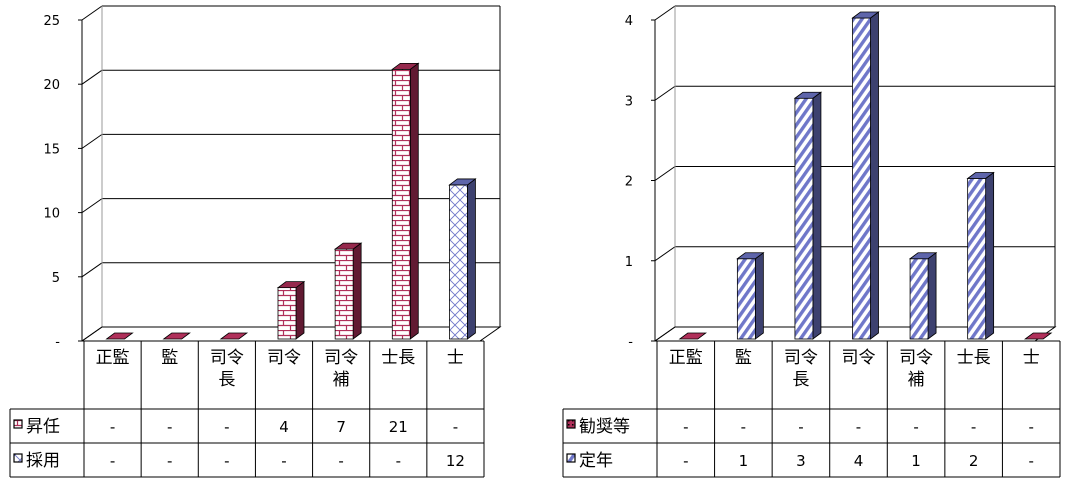 The height and width of the screenshot is (482, 1069). Describe the element at coordinates (859, 461) in the screenshot. I see `right-cell-value: 4` at that location.